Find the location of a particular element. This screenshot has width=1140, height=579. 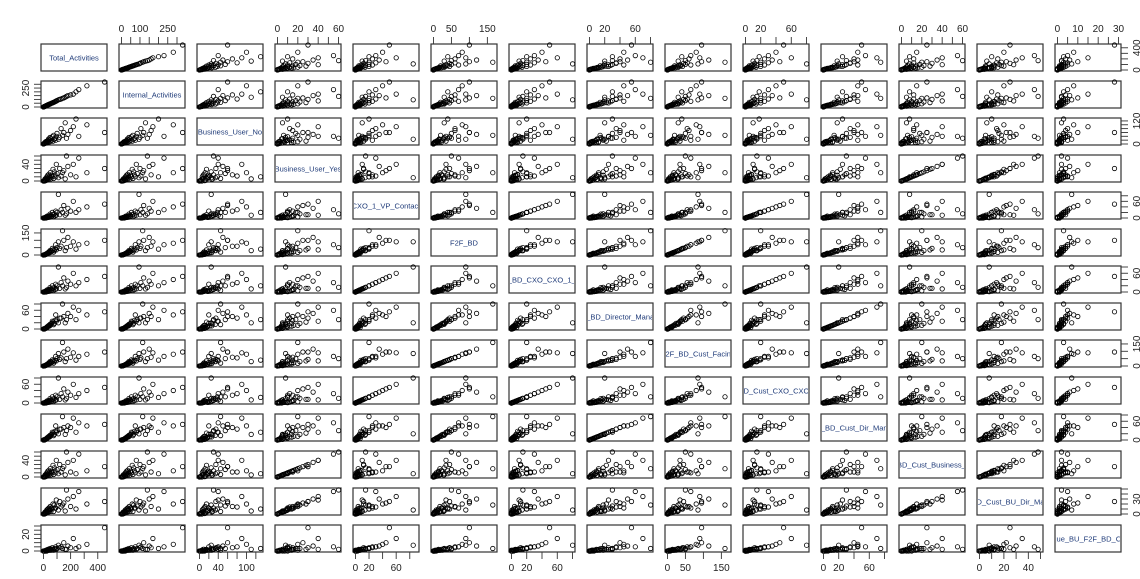

panel-1-1: Internal_Activities is located at coordinates (152, 94).